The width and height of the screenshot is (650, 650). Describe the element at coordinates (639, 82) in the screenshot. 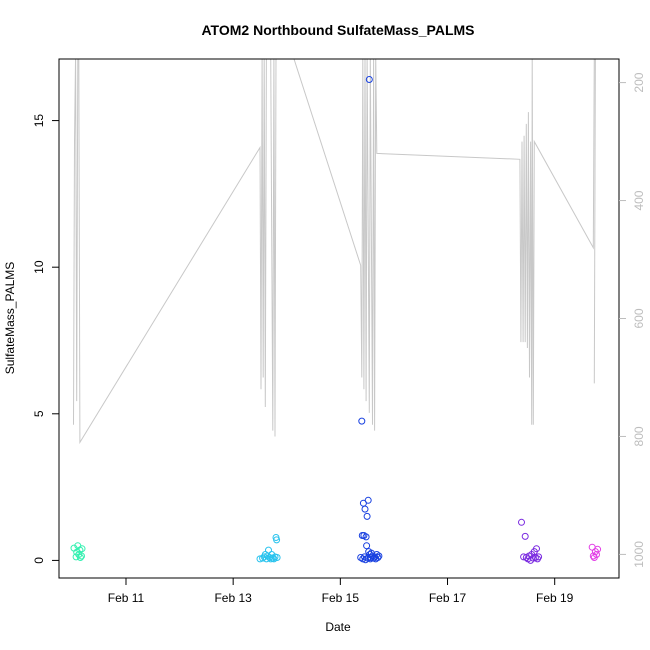

I see `y-right-tick-label: 200` at that location.